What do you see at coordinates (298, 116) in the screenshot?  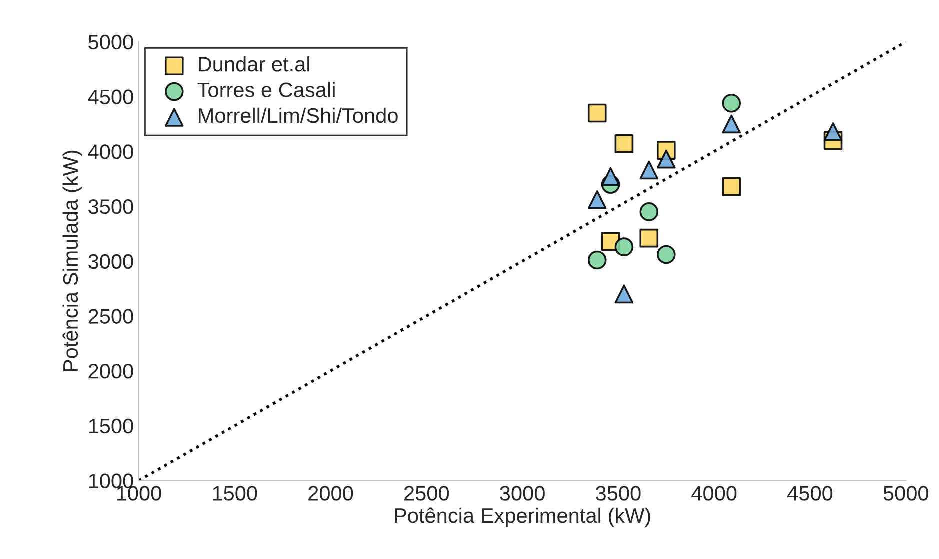 I see `legend-label: Morrell/Lim/Shi/Tondo` at bounding box center [298, 116].